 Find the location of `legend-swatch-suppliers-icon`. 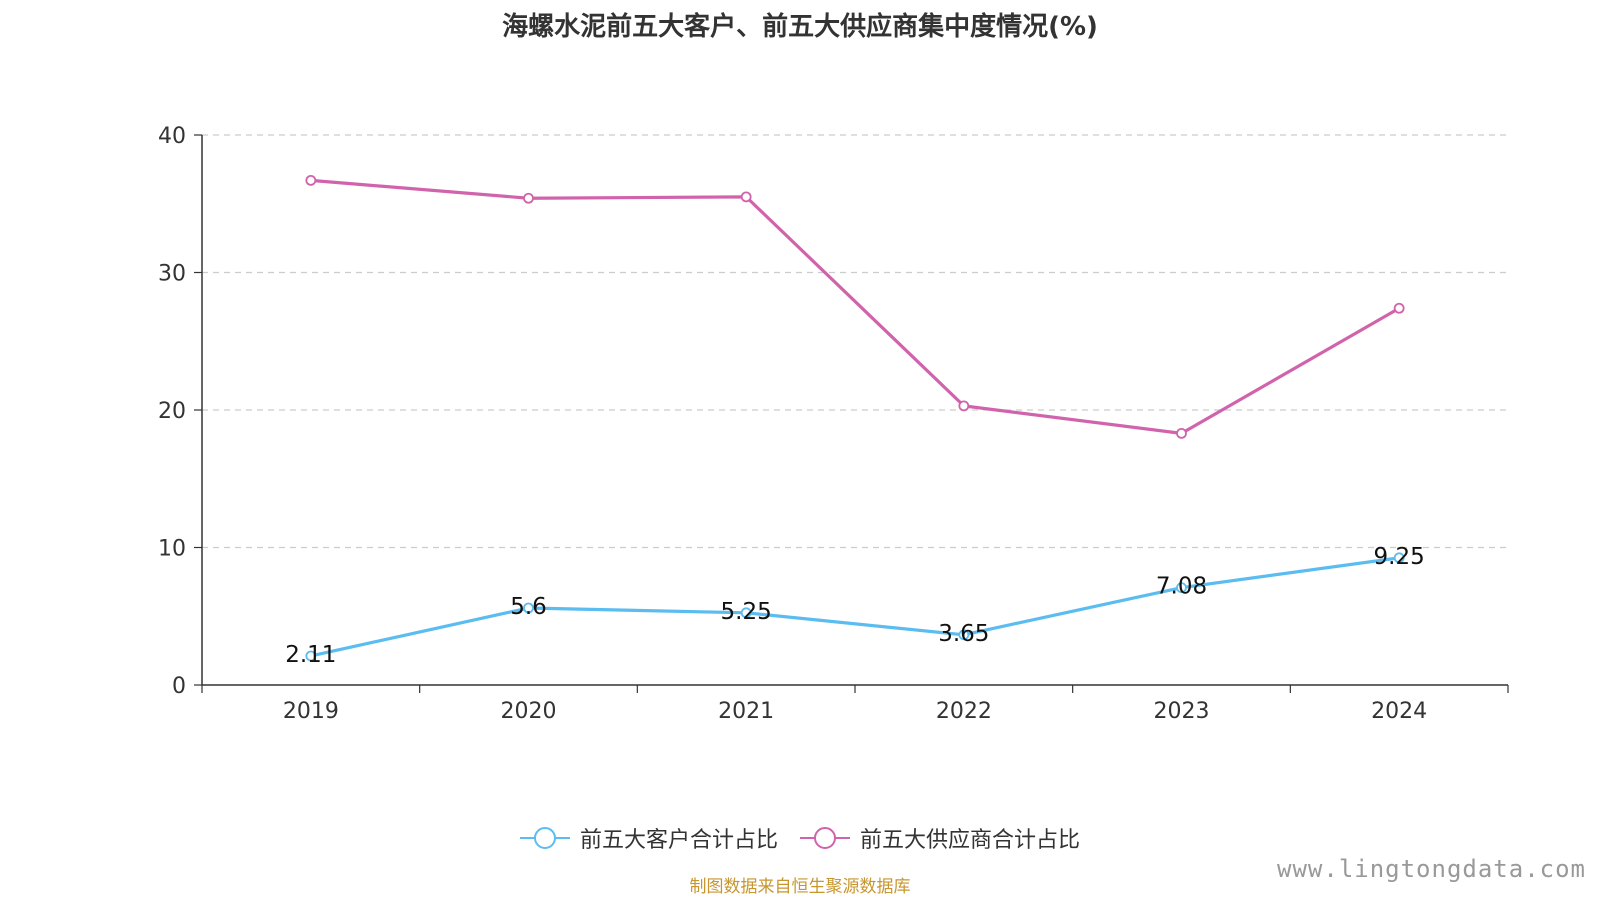

legend-swatch-suppliers-icon is located at coordinates (825, 838).